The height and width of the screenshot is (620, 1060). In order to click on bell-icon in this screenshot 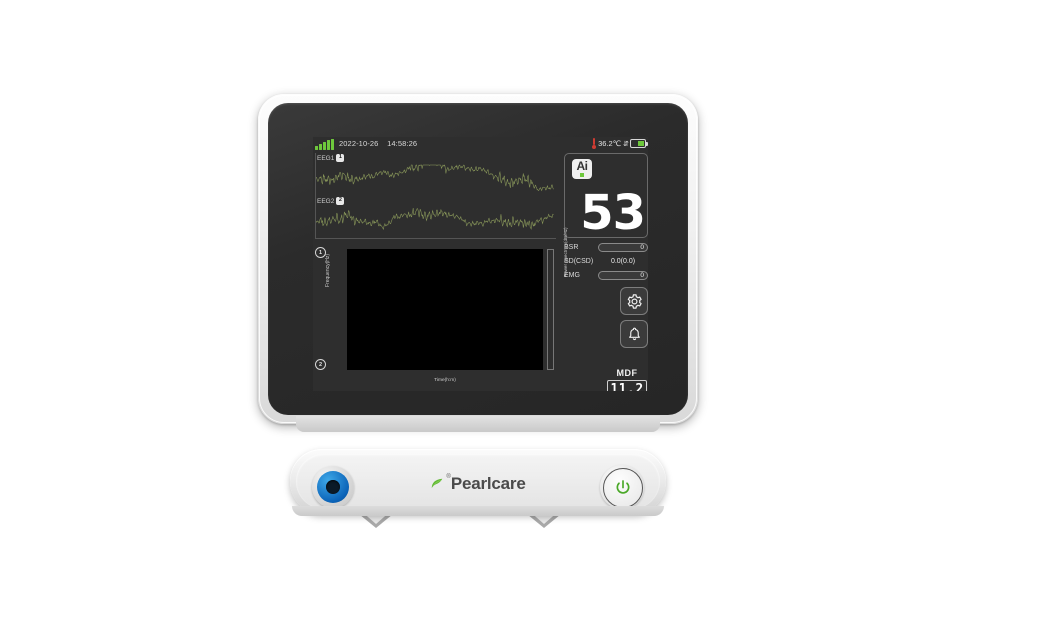, I will do `click(634, 334)`.